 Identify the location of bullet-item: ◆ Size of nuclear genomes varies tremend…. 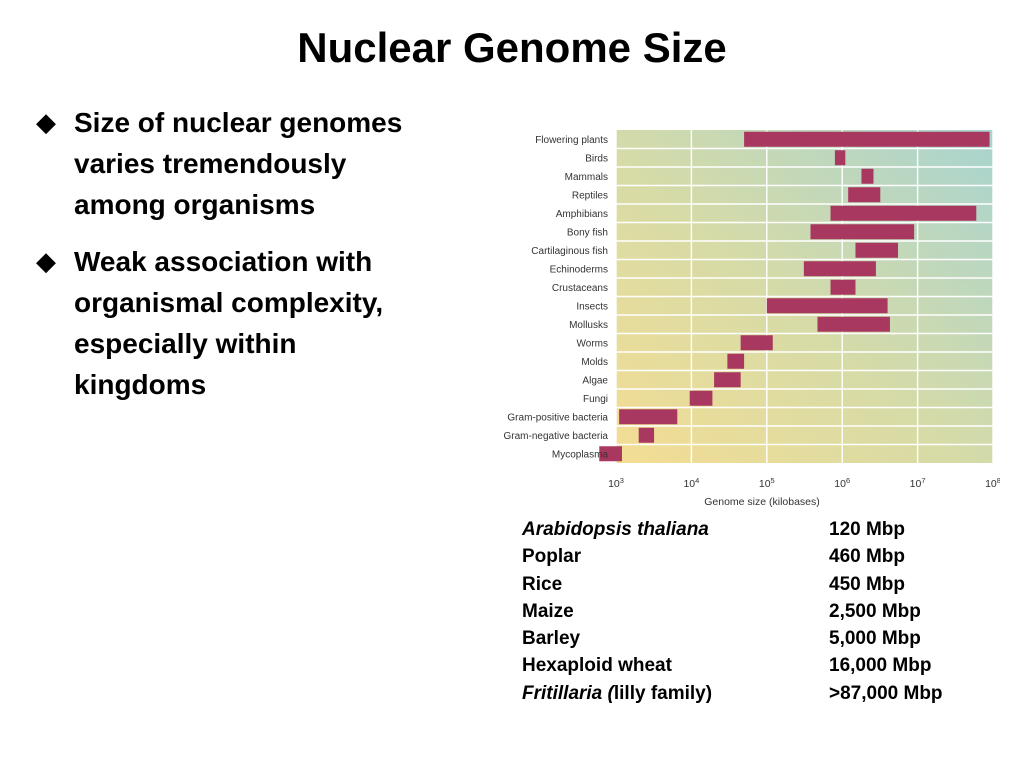
(236, 163).